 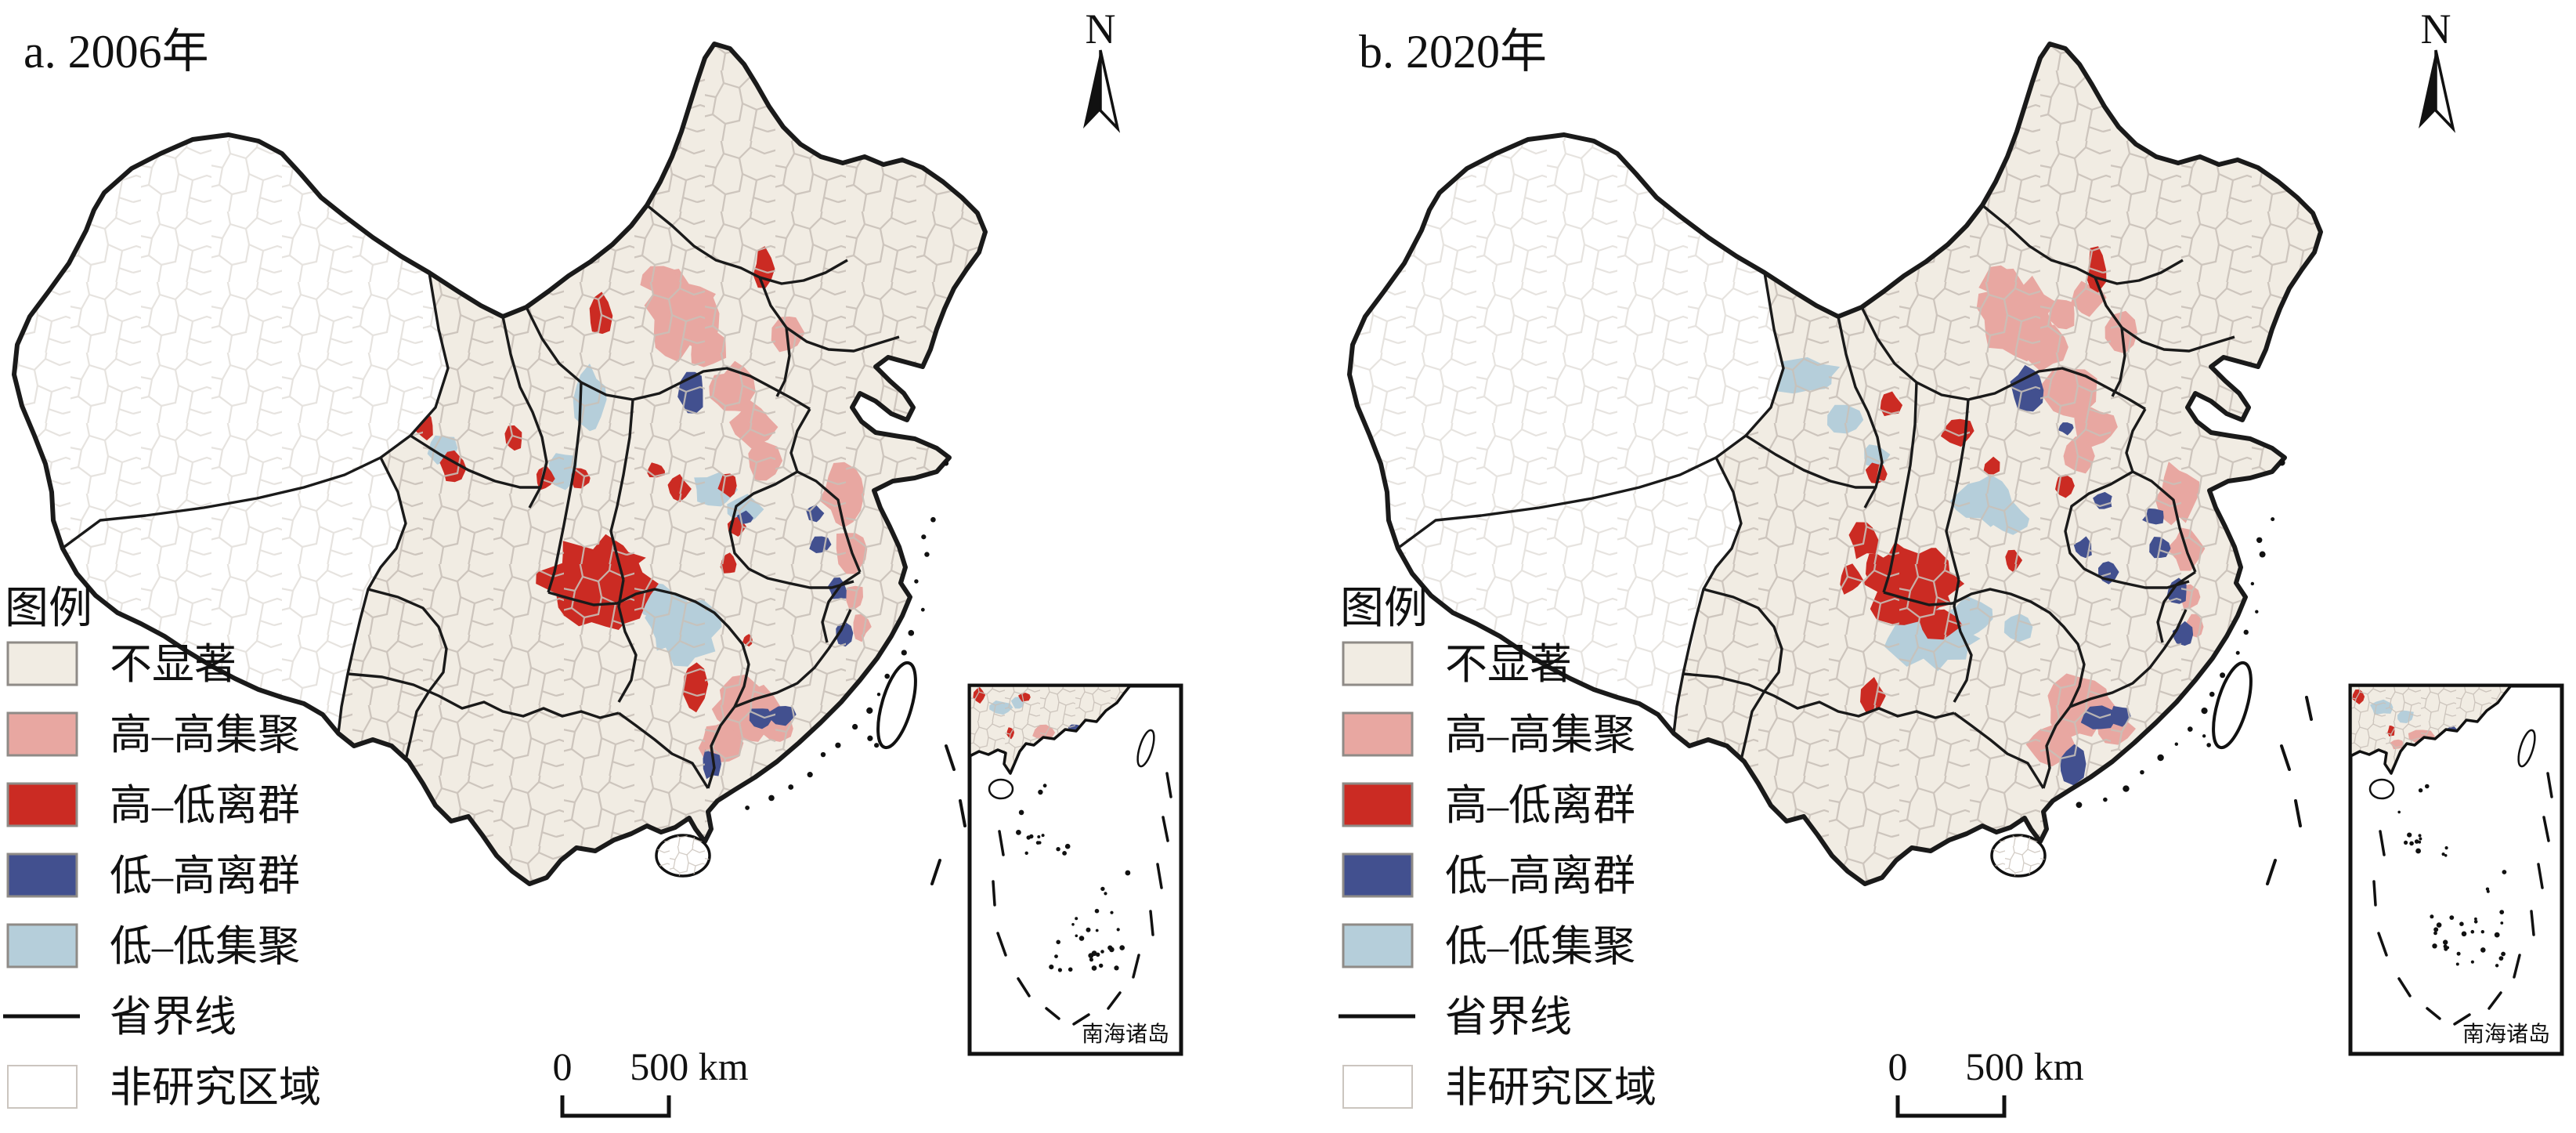 What do you see at coordinates (2285, 757) in the screenshot?
I see `sea-boundary-dash` at bounding box center [2285, 757].